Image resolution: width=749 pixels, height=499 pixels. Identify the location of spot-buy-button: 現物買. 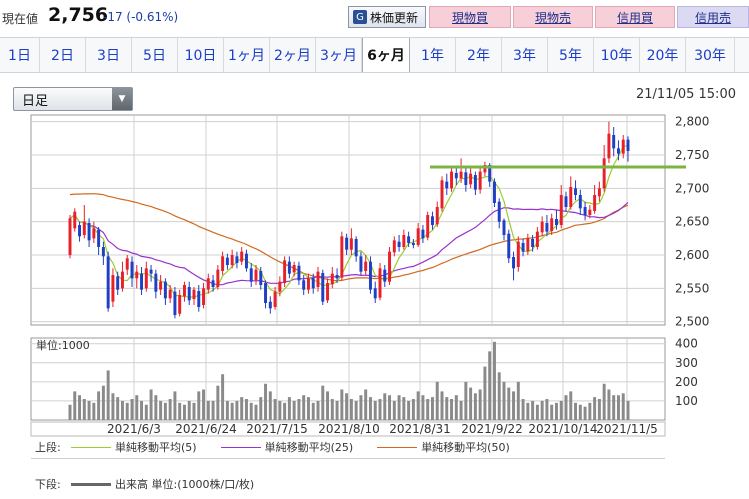
(470, 17).